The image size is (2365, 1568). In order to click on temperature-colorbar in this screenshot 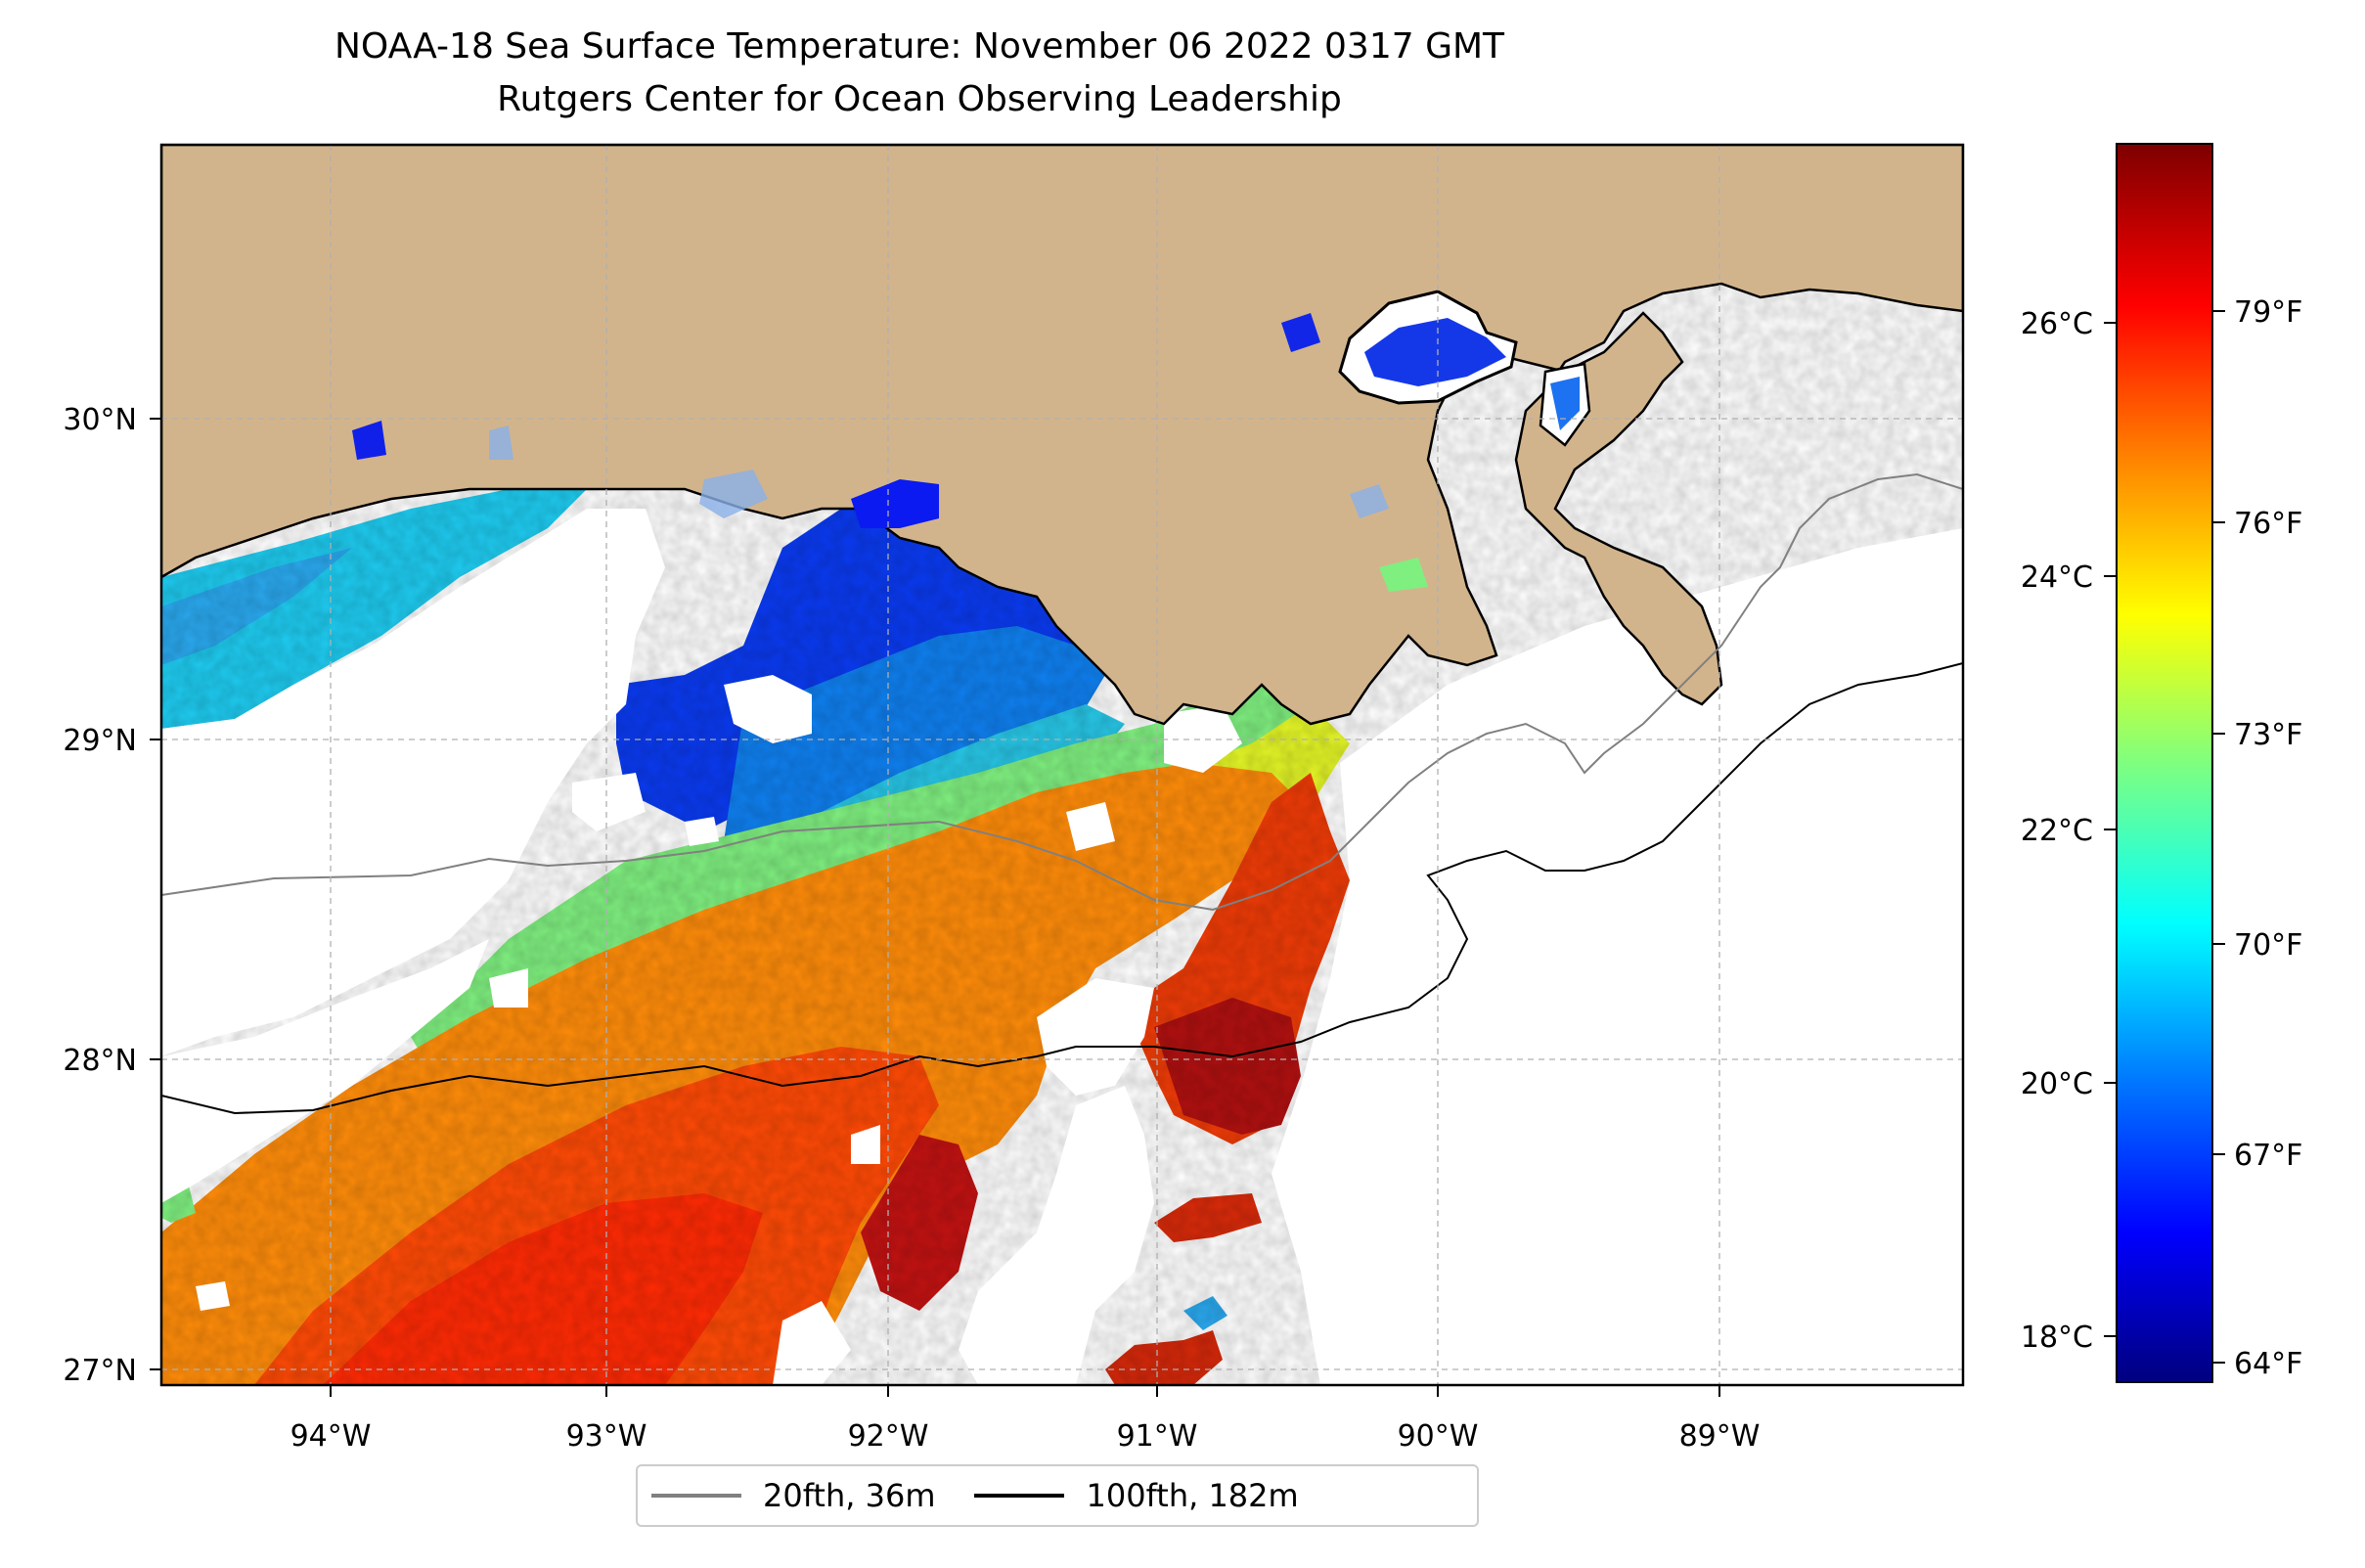, I will do `click(2164, 763)`.